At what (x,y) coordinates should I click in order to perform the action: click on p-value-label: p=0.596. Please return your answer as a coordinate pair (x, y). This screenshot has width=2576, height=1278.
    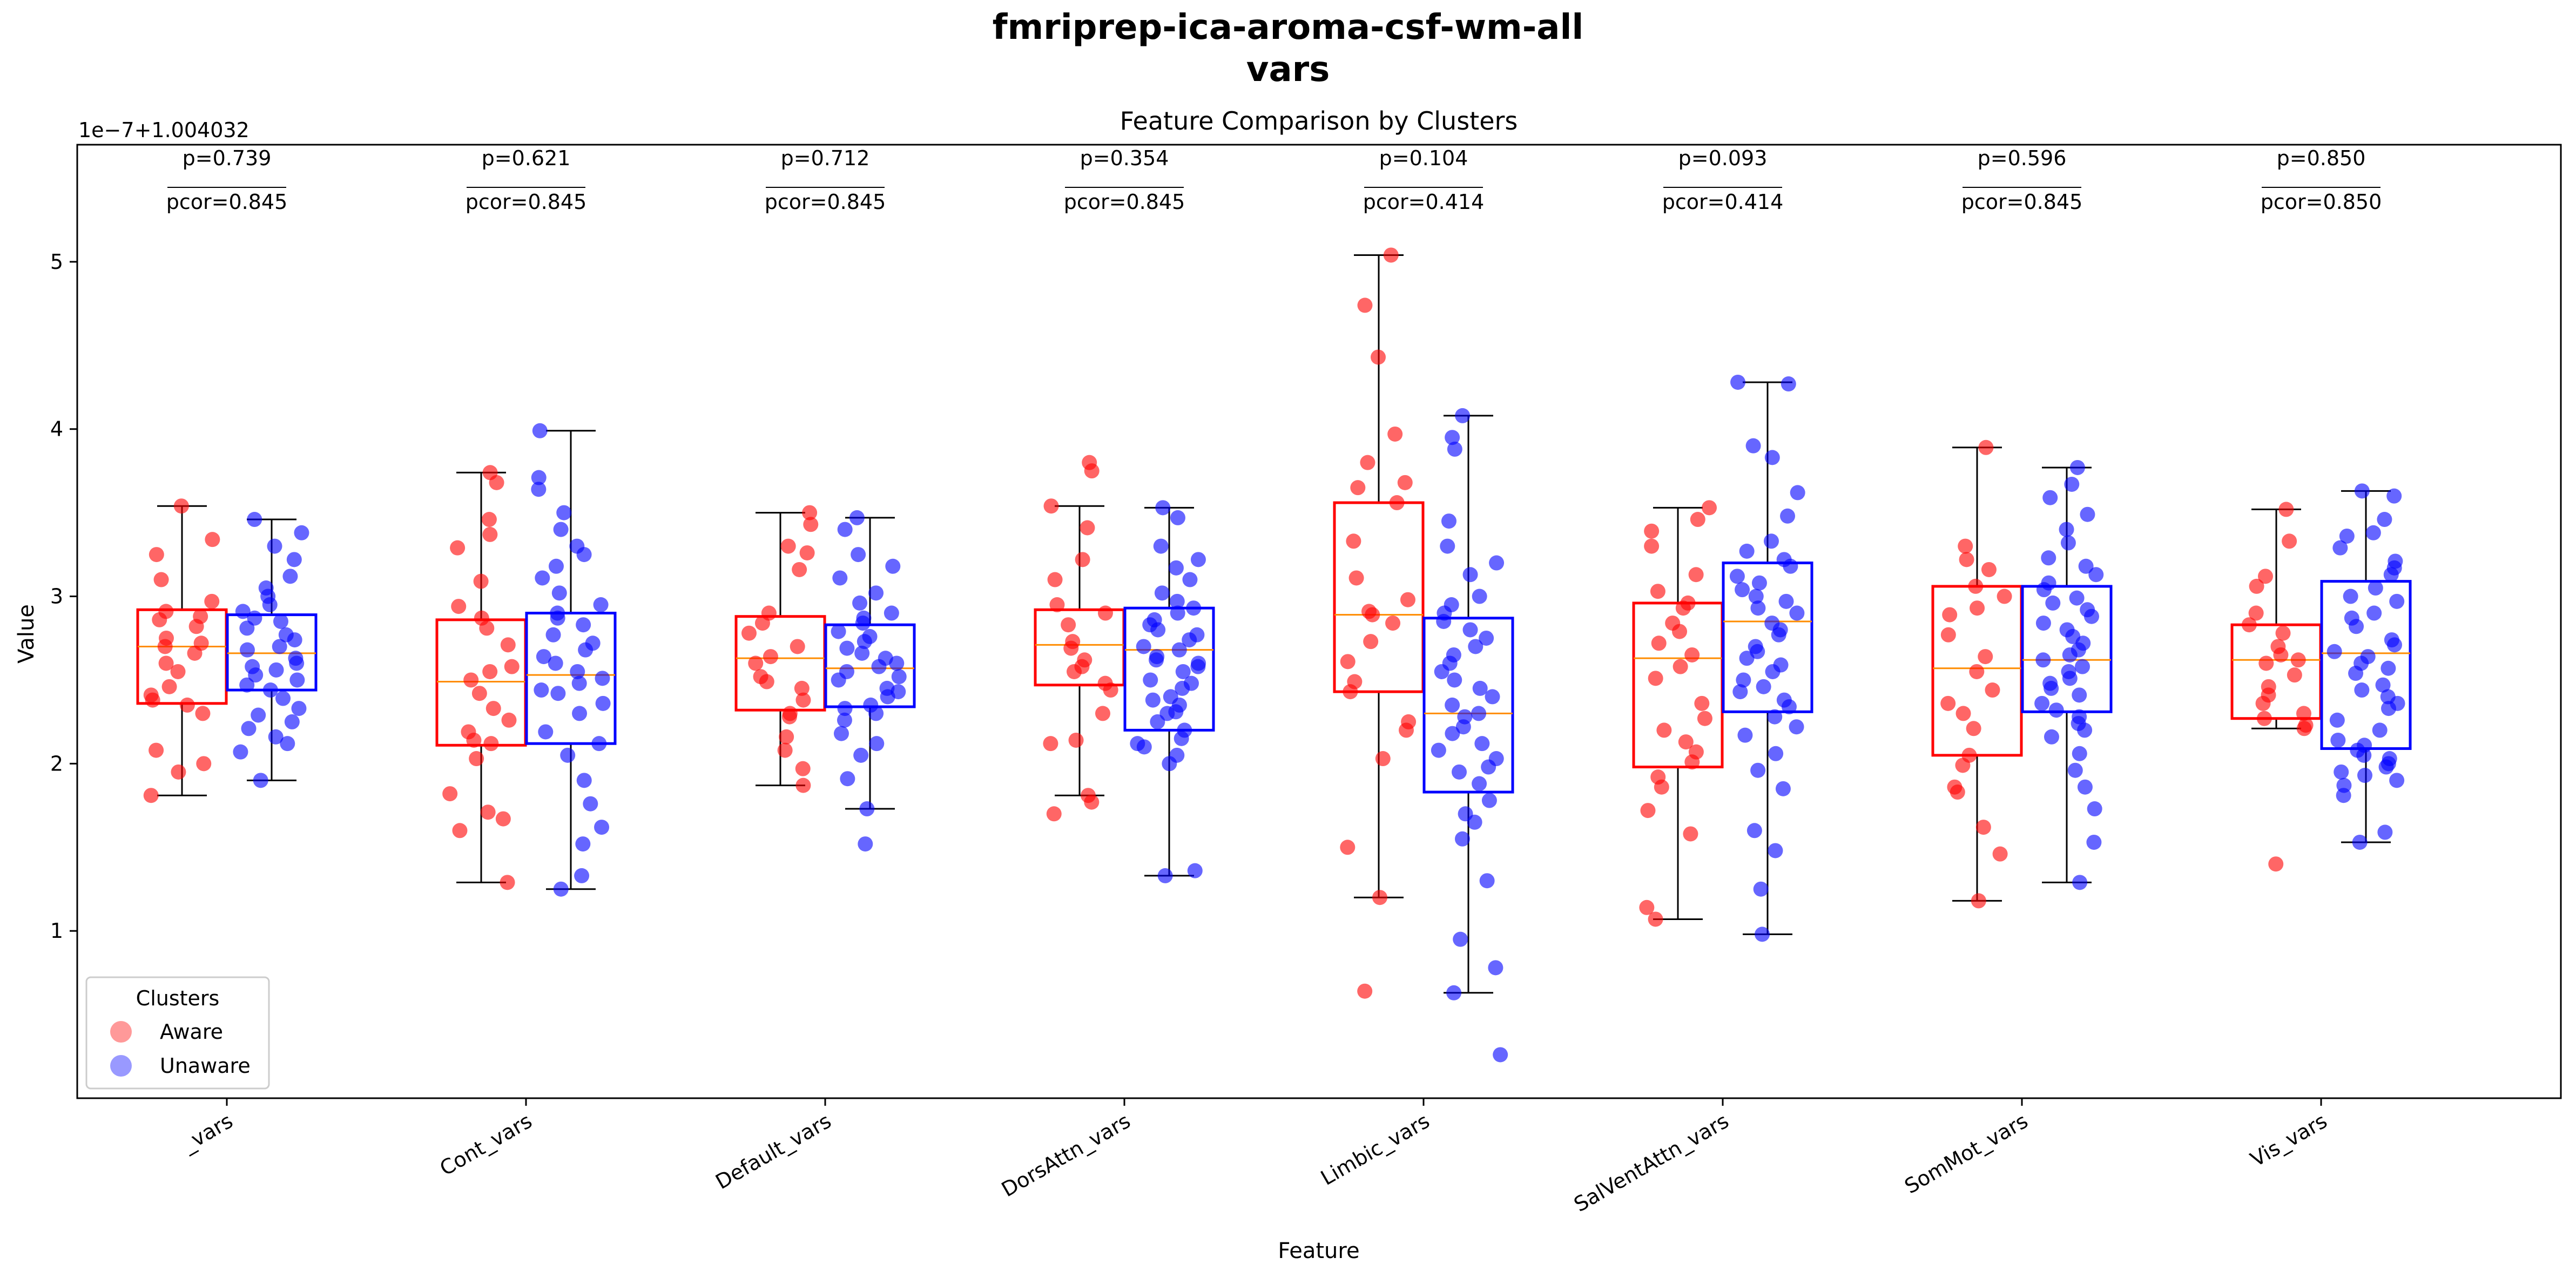
    Looking at the image, I should click on (2022, 158).